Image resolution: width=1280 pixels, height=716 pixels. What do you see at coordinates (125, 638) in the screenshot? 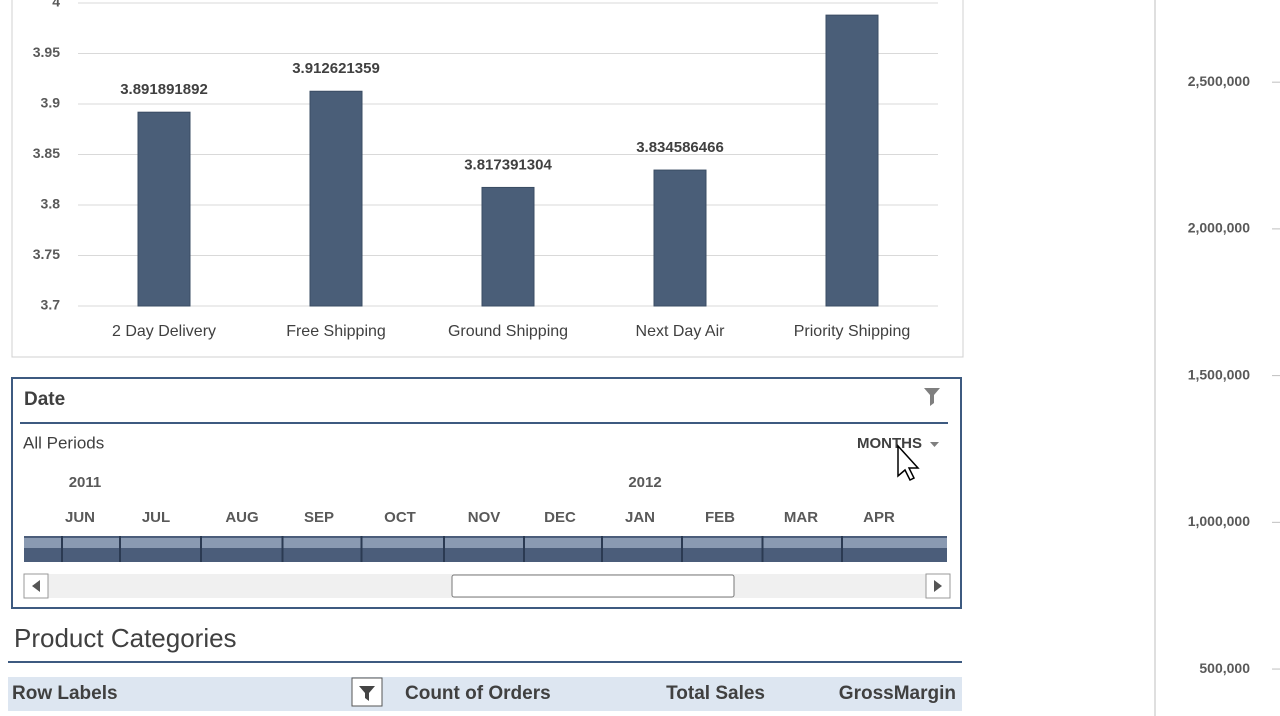
I see `table-title: Product Categories` at bounding box center [125, 638].